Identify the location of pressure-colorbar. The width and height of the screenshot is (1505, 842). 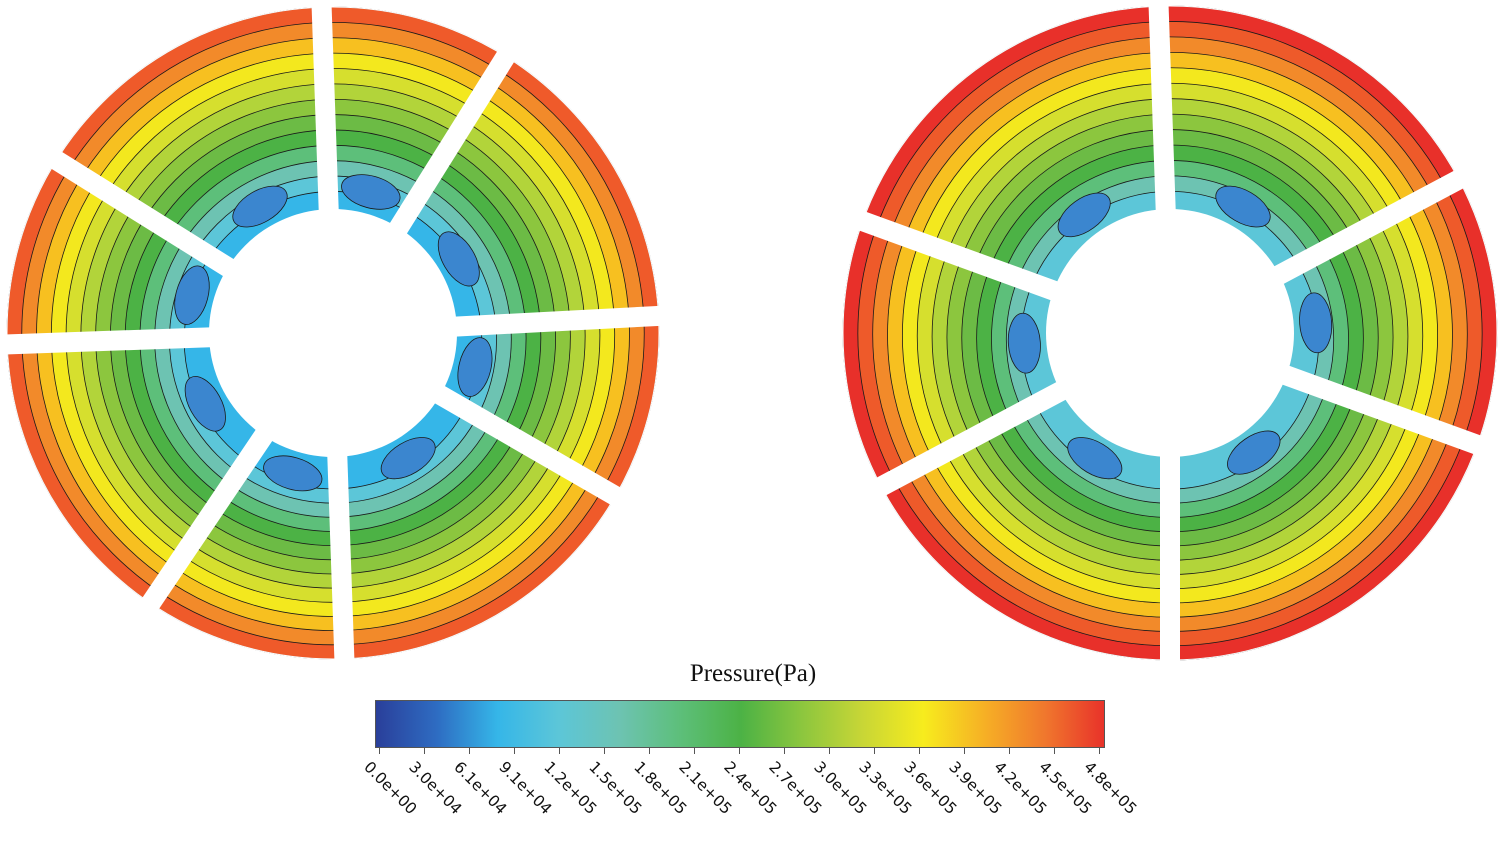
(740, 724).